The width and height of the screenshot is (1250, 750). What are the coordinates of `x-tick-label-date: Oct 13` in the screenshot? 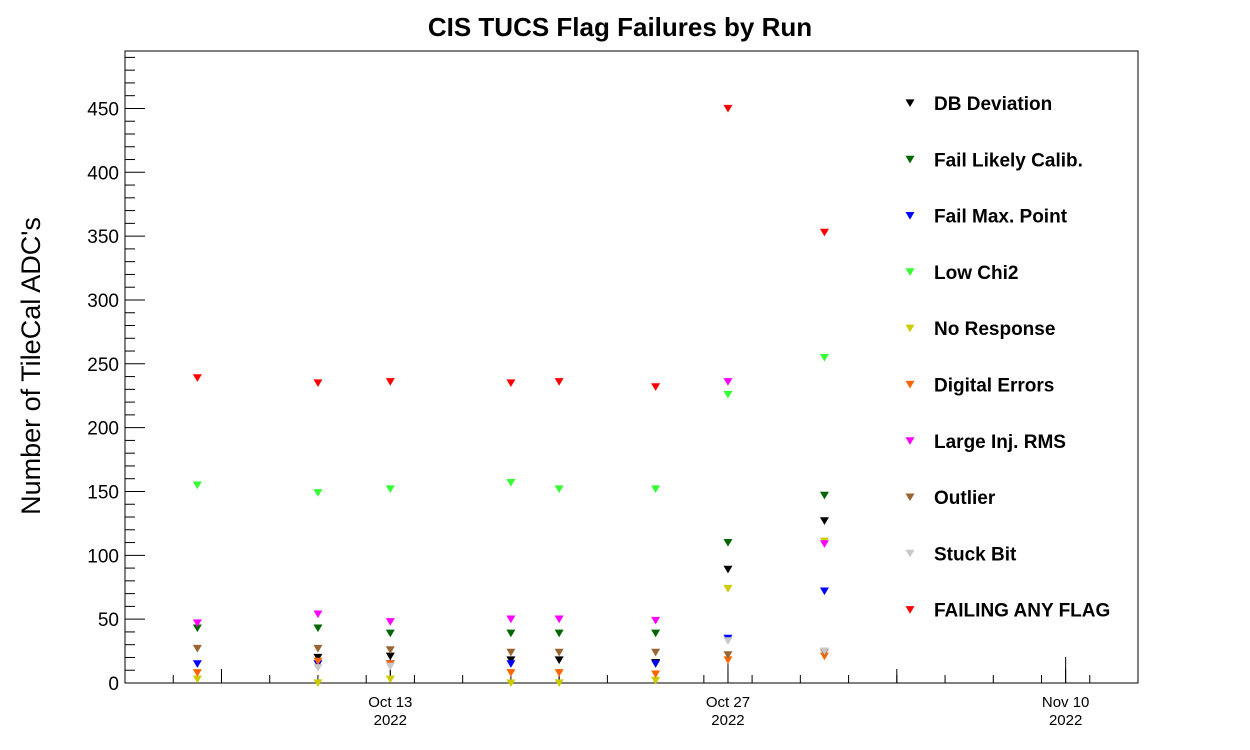 It's located at (390, 702).